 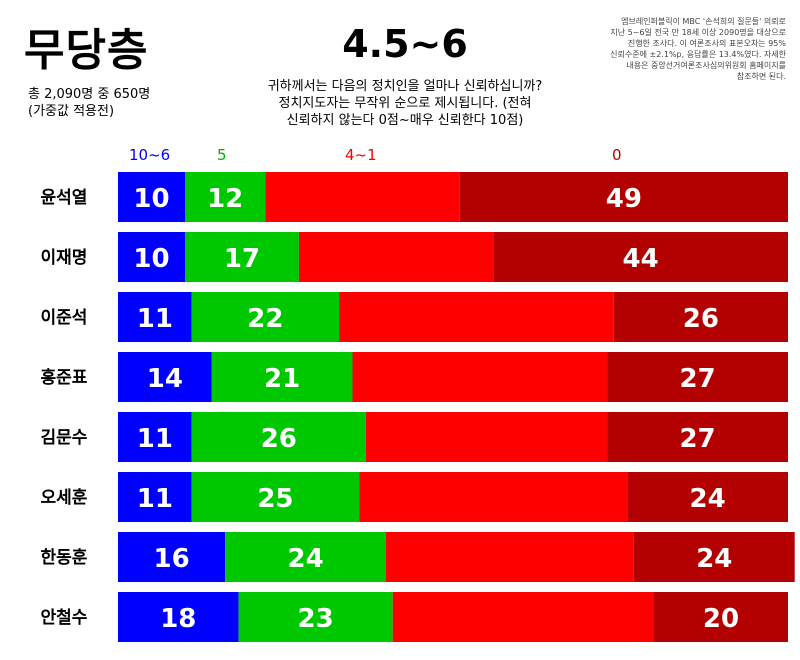 What do you see at coordinates (64, 618) in the screenshot?
I see `row-label: 안철수` at bounding box center [64, 618].